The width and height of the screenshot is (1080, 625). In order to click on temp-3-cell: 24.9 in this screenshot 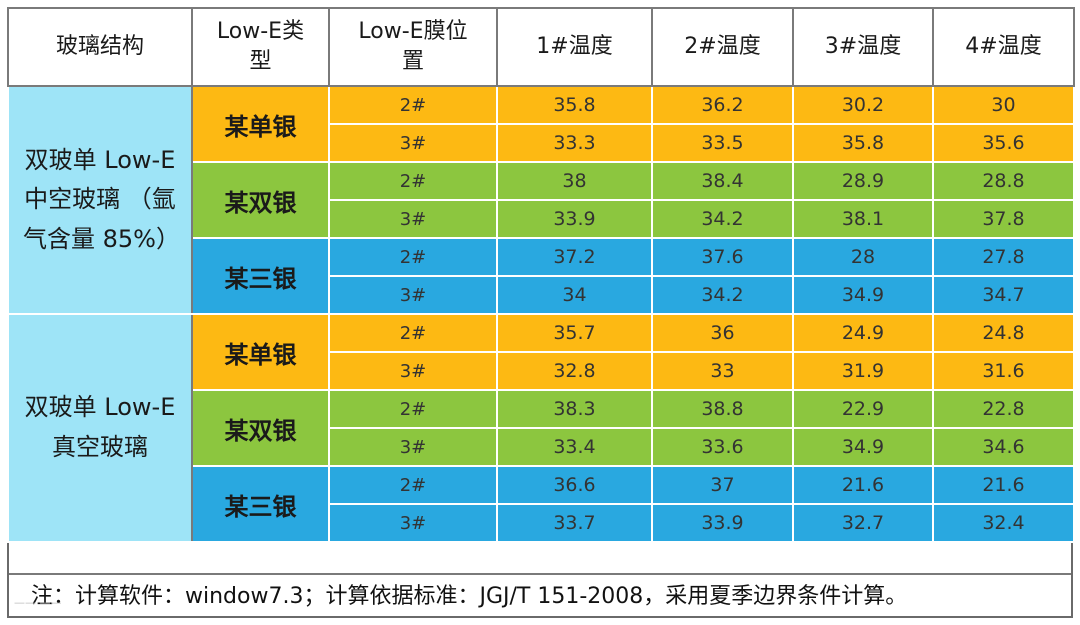, I will do `click(863, 333)`.